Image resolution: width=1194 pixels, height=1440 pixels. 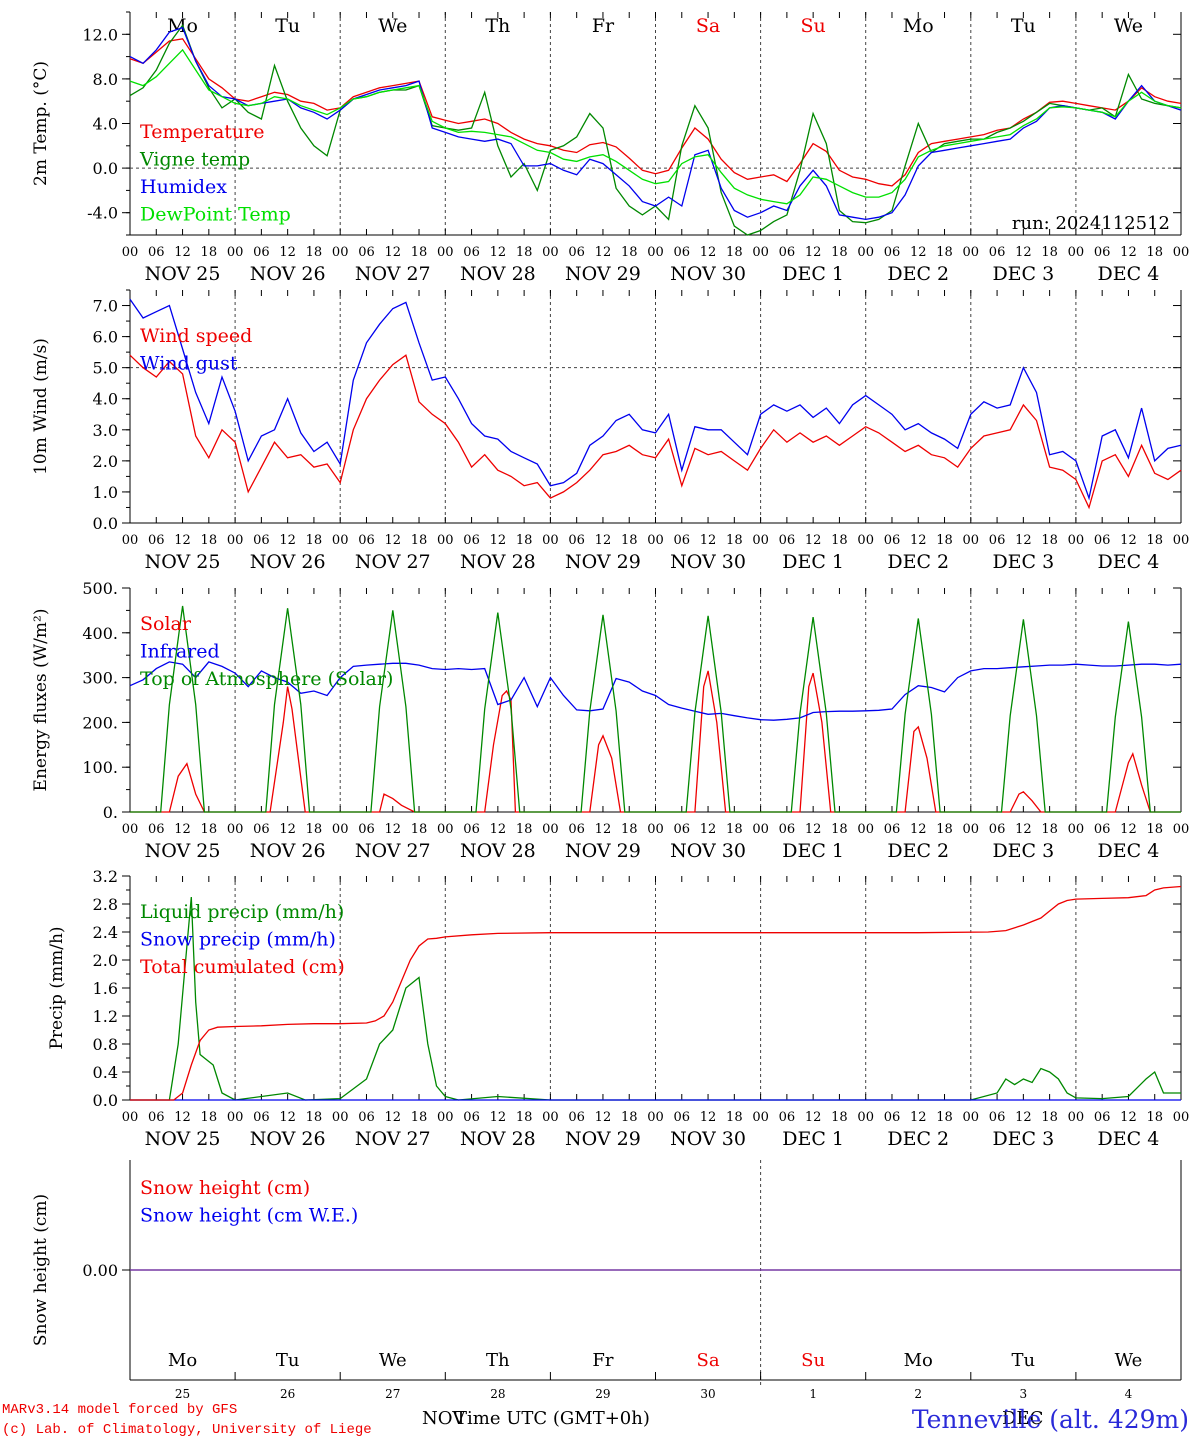 What do you see at coordinates (41, 1270) in the screenshot?
I see `y-axis-title: Snow height (cm)` at bounding box center [41, 1270].